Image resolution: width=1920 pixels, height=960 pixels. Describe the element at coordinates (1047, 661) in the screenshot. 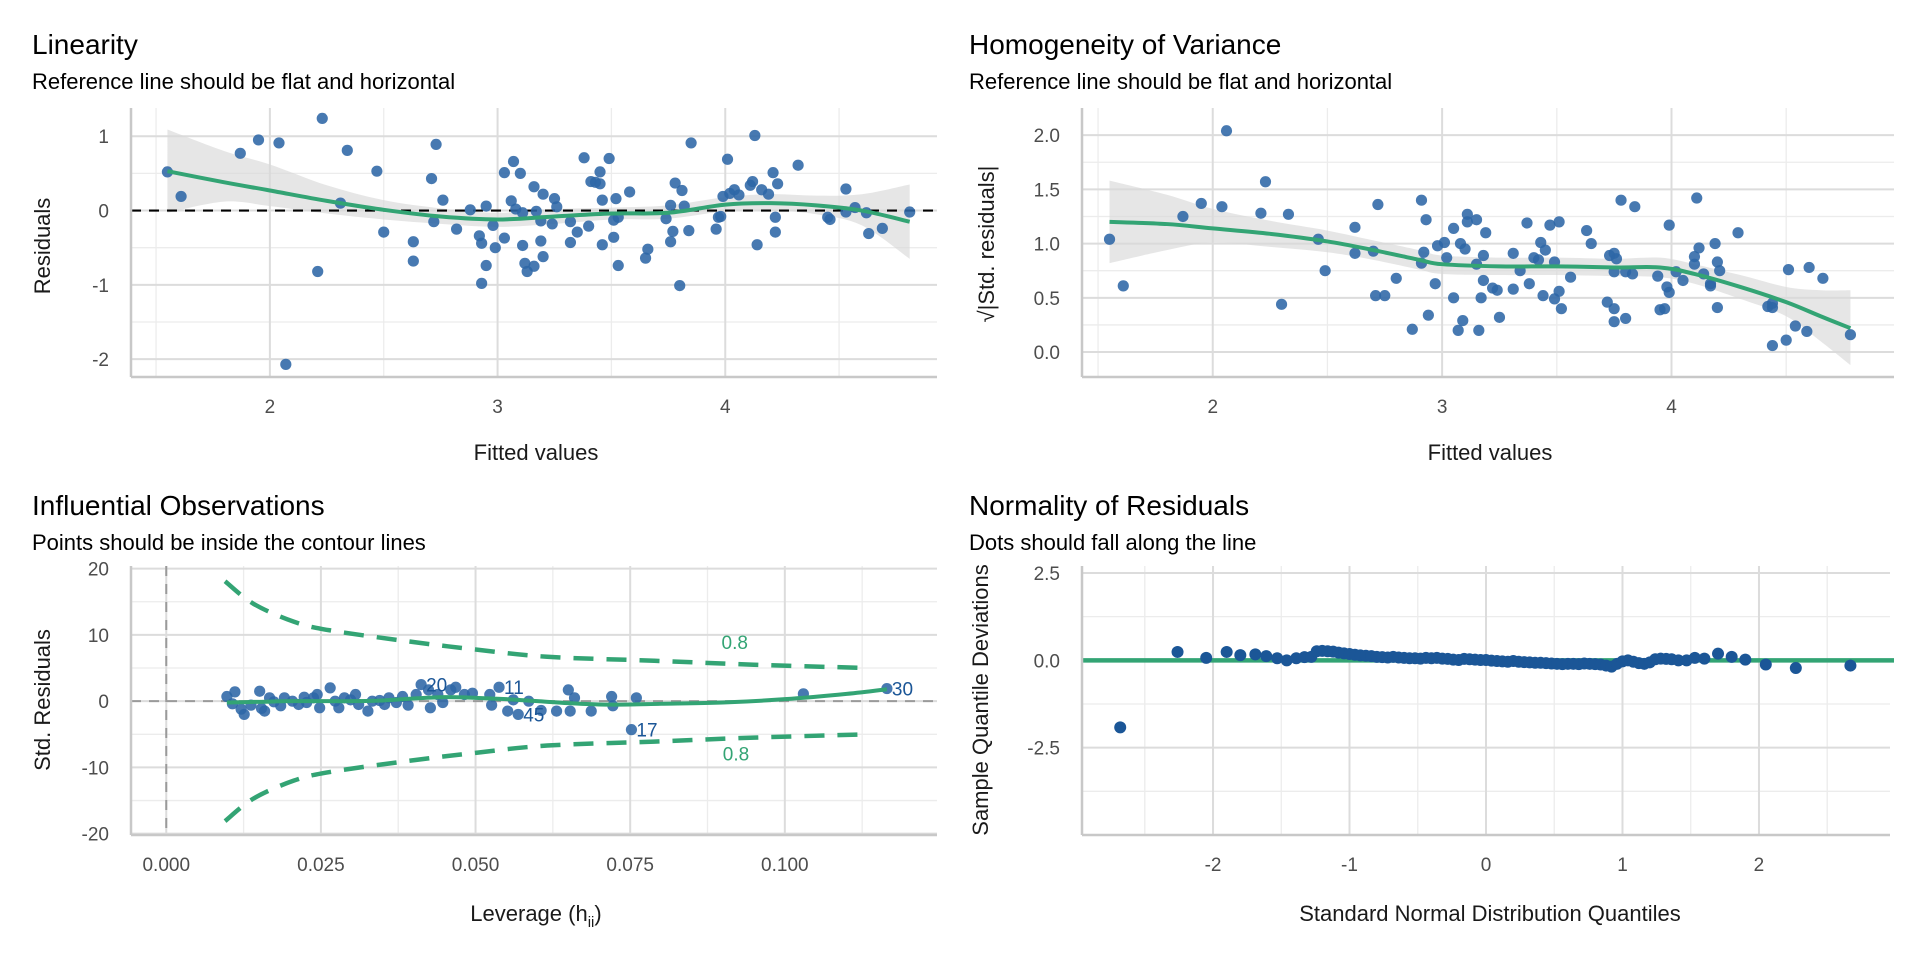

I see `y-tick-label: 0.0` at that location.